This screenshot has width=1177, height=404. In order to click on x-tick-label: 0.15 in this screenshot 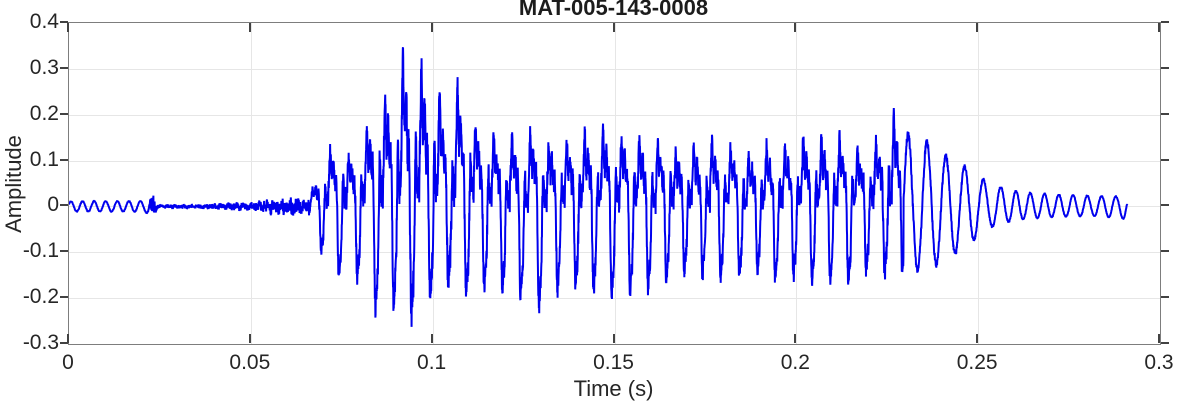, I will do `click(613, 362)`.